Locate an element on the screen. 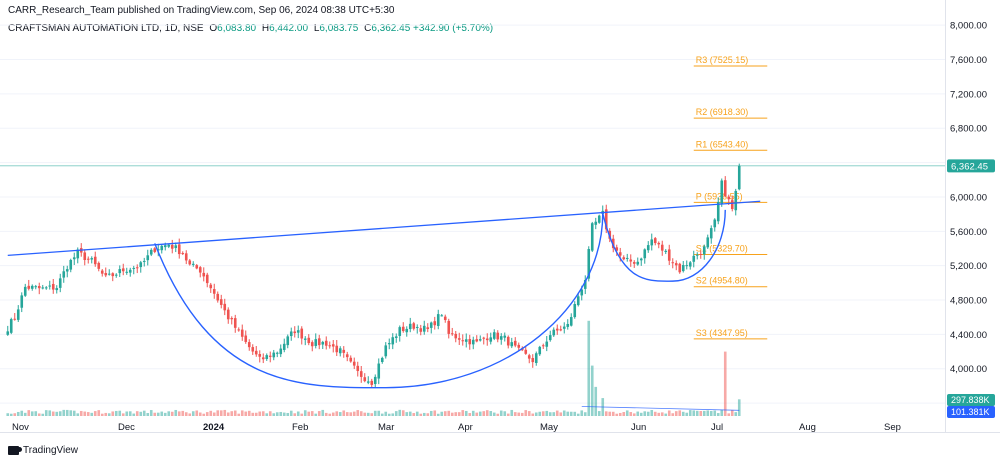 The image size is (1000, 465). volume-badge is located at coordinates (971, 400).